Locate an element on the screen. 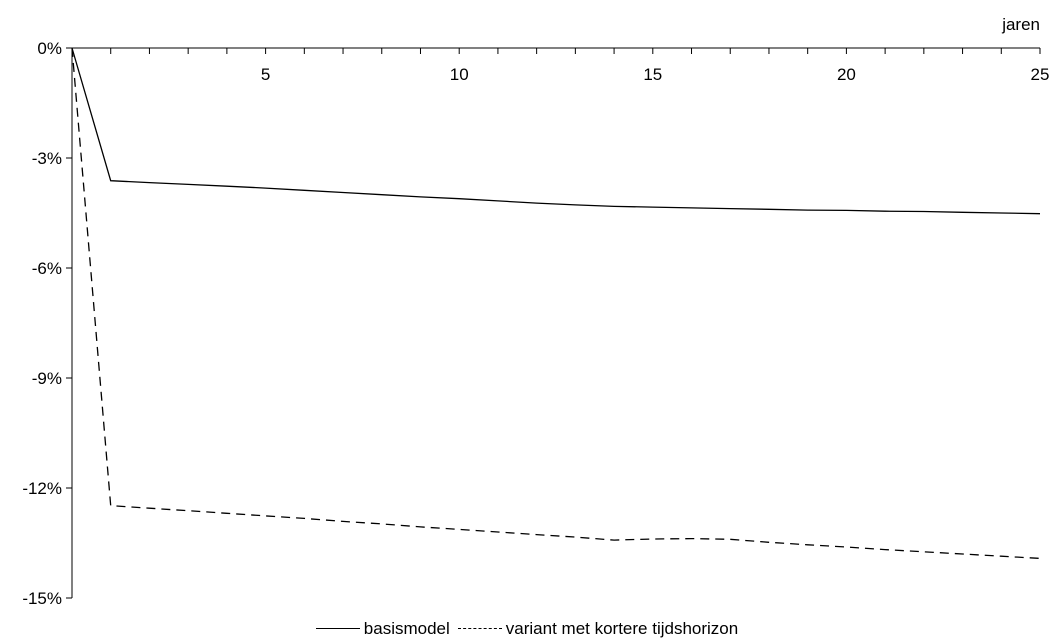  legend-label-basismodel: basismodel is located at coordinates (406, 628).